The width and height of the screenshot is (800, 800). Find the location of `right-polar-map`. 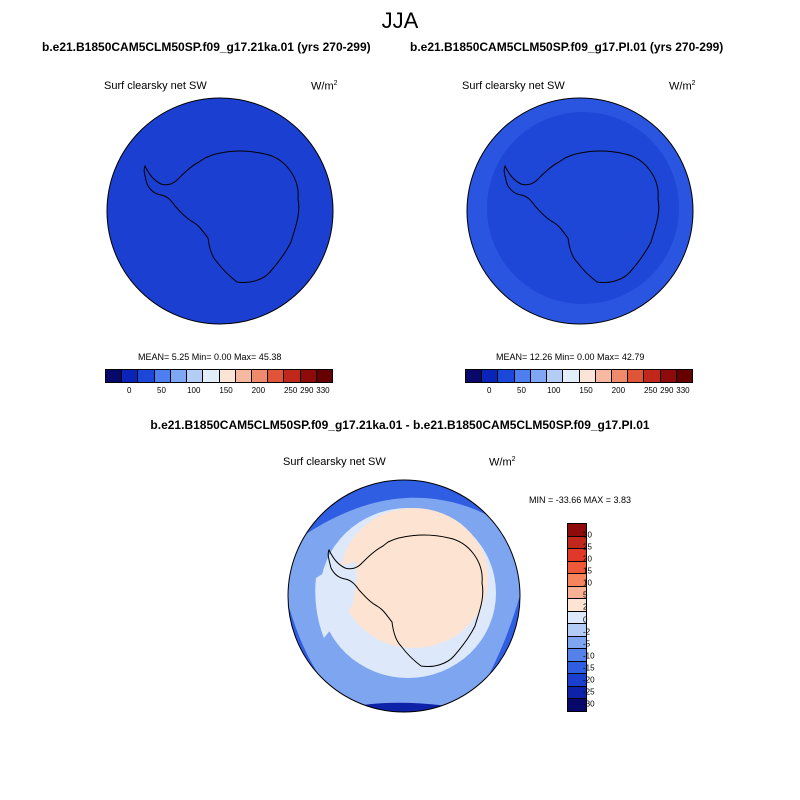

right-polar-map is located at coordinates (580, 211).